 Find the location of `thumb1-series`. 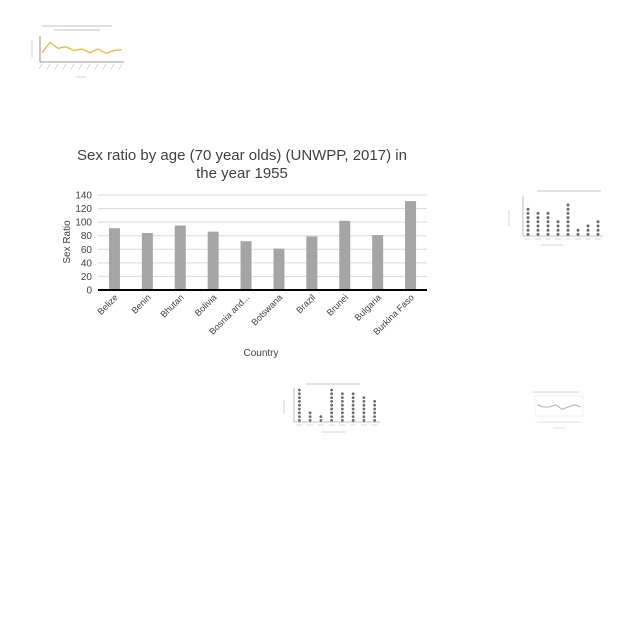

thumb1-series is located at coordinates (80, 55).